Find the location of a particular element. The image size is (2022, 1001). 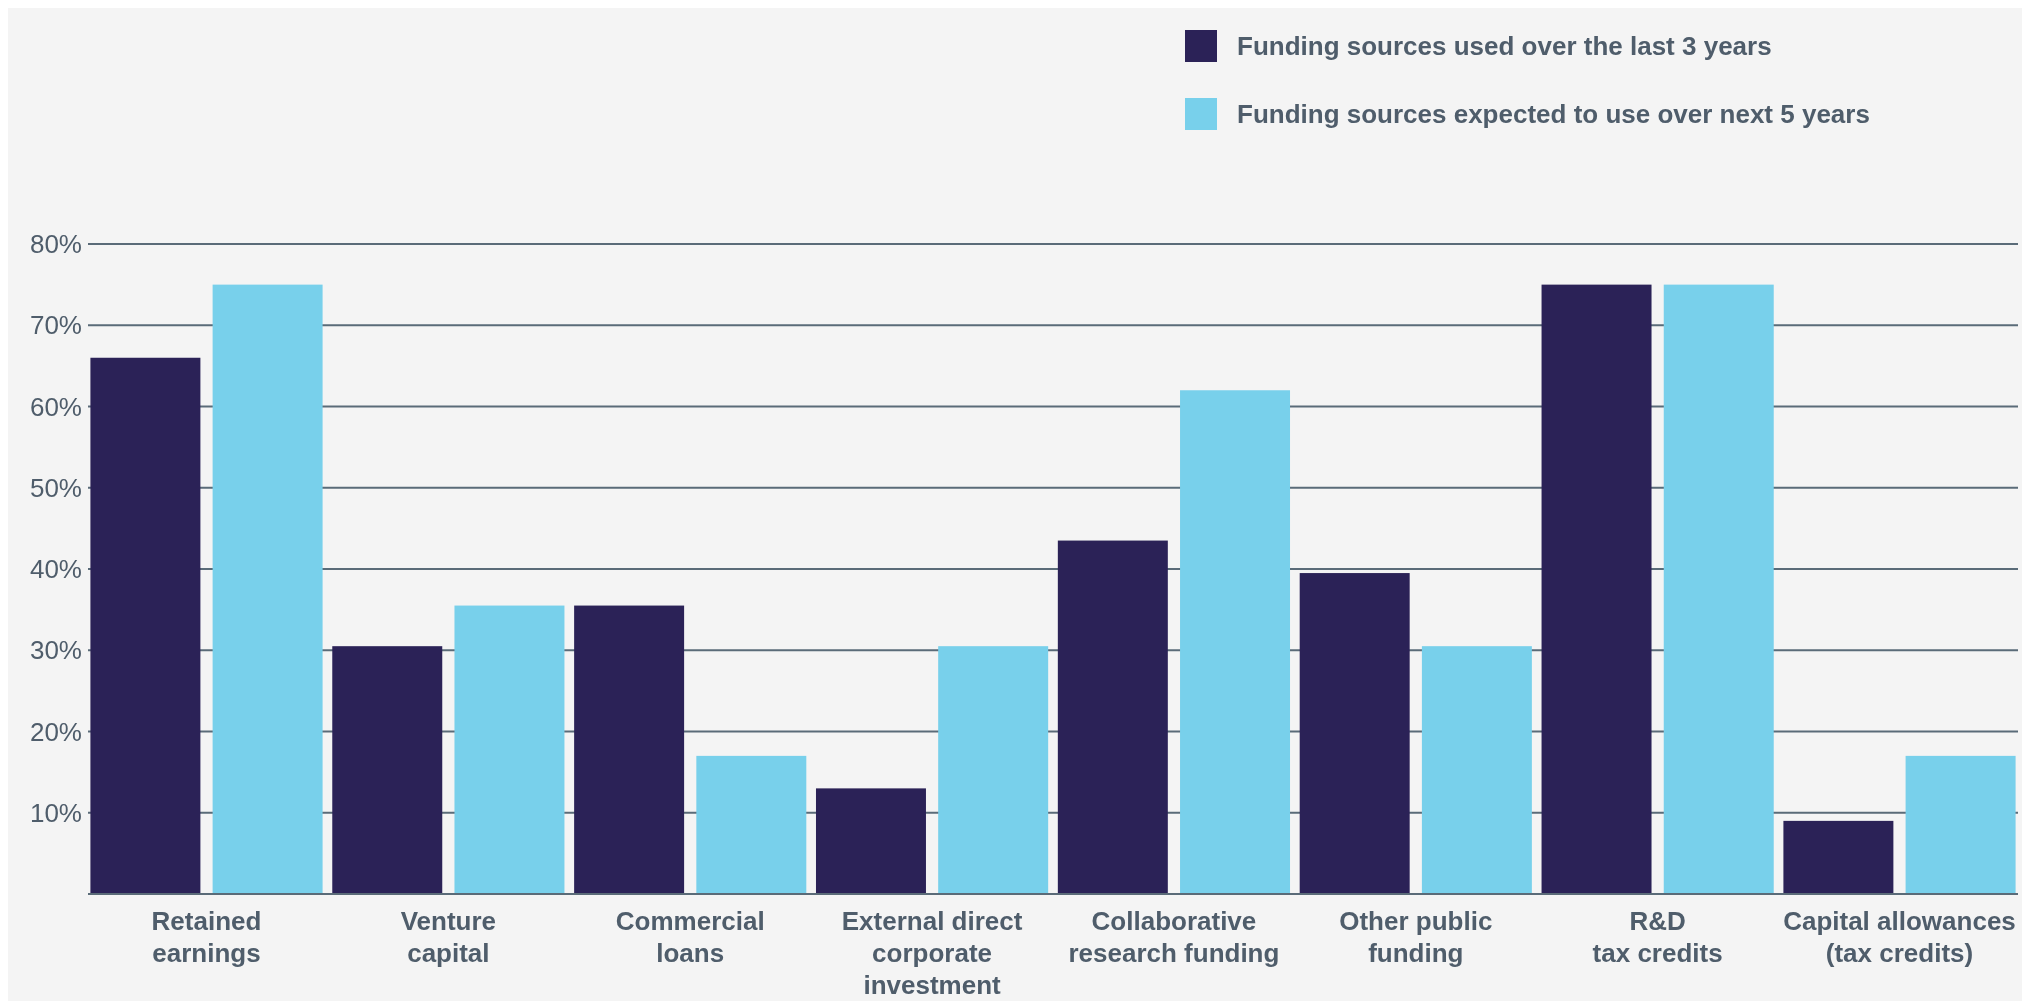

y-tick-label: 30% is located at coordinates (55, 650).